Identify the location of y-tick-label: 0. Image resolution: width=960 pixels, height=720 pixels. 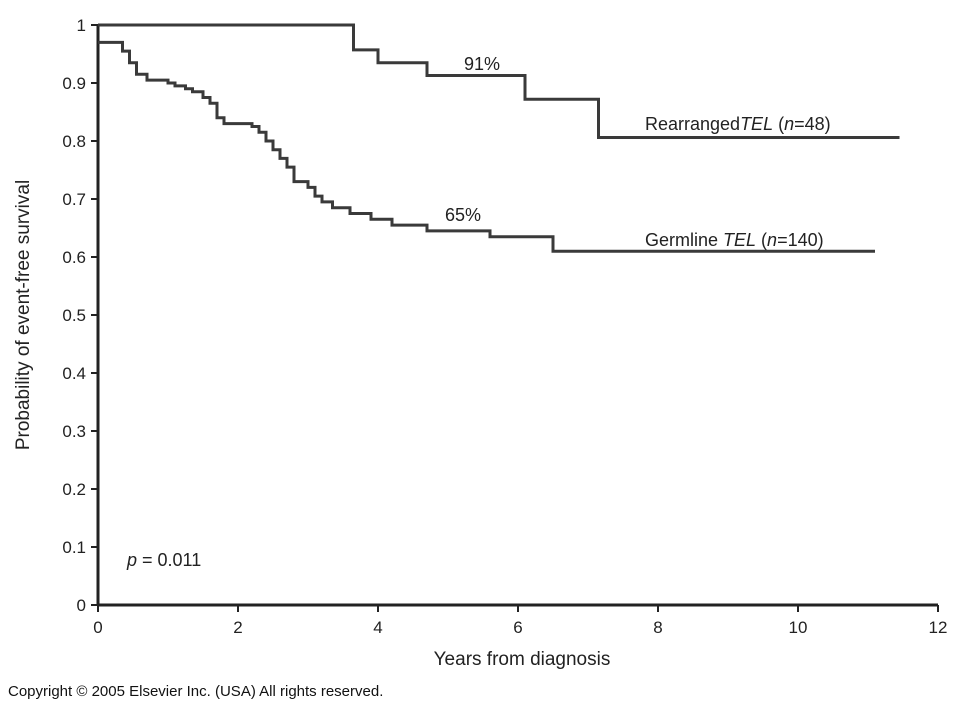
(81, 605).